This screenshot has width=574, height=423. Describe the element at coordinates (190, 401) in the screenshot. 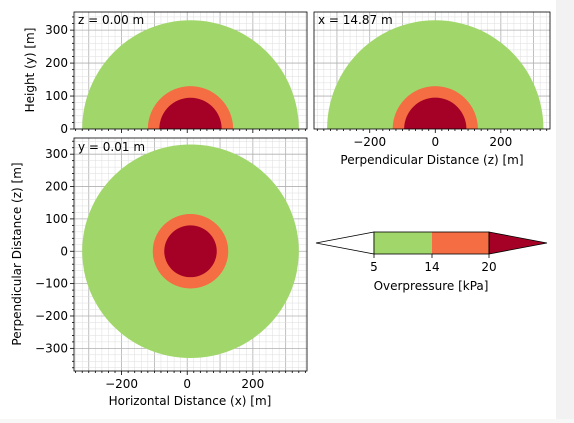

I see `x-axis-label: Horizontal Distance (x) [m]` at that location.